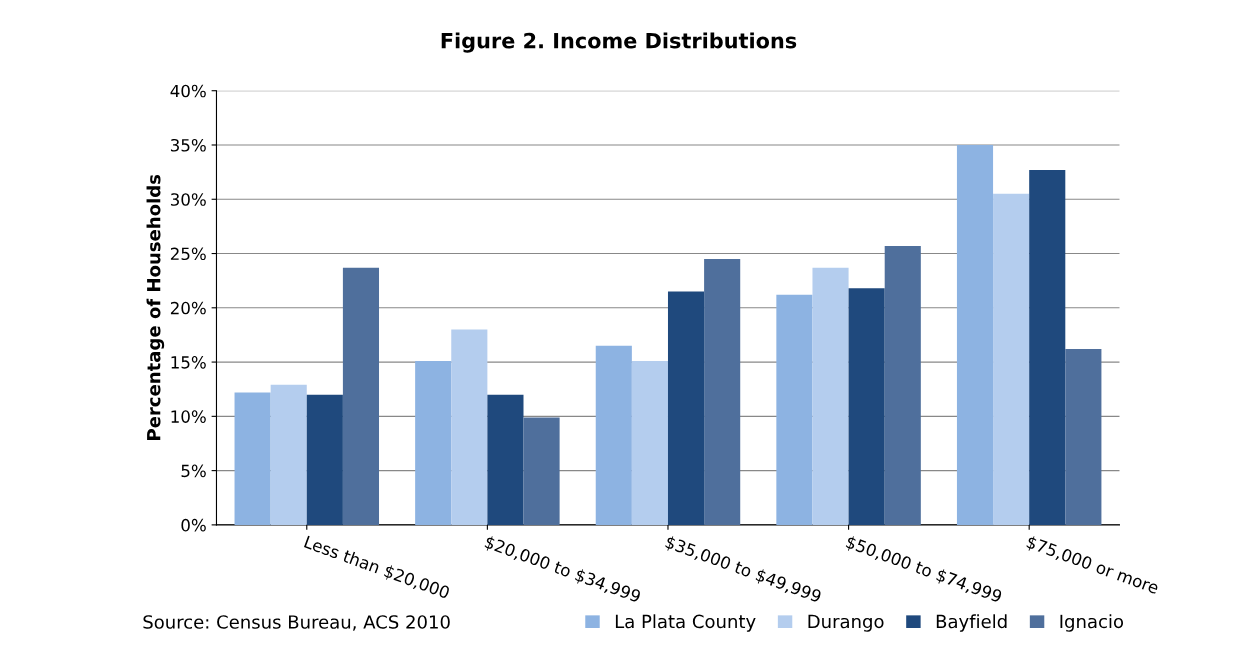  What do you see at coordinates (188, 254) in the screenshot?
I see `y-tick-label: 25%` at bounding box center [188, 254].